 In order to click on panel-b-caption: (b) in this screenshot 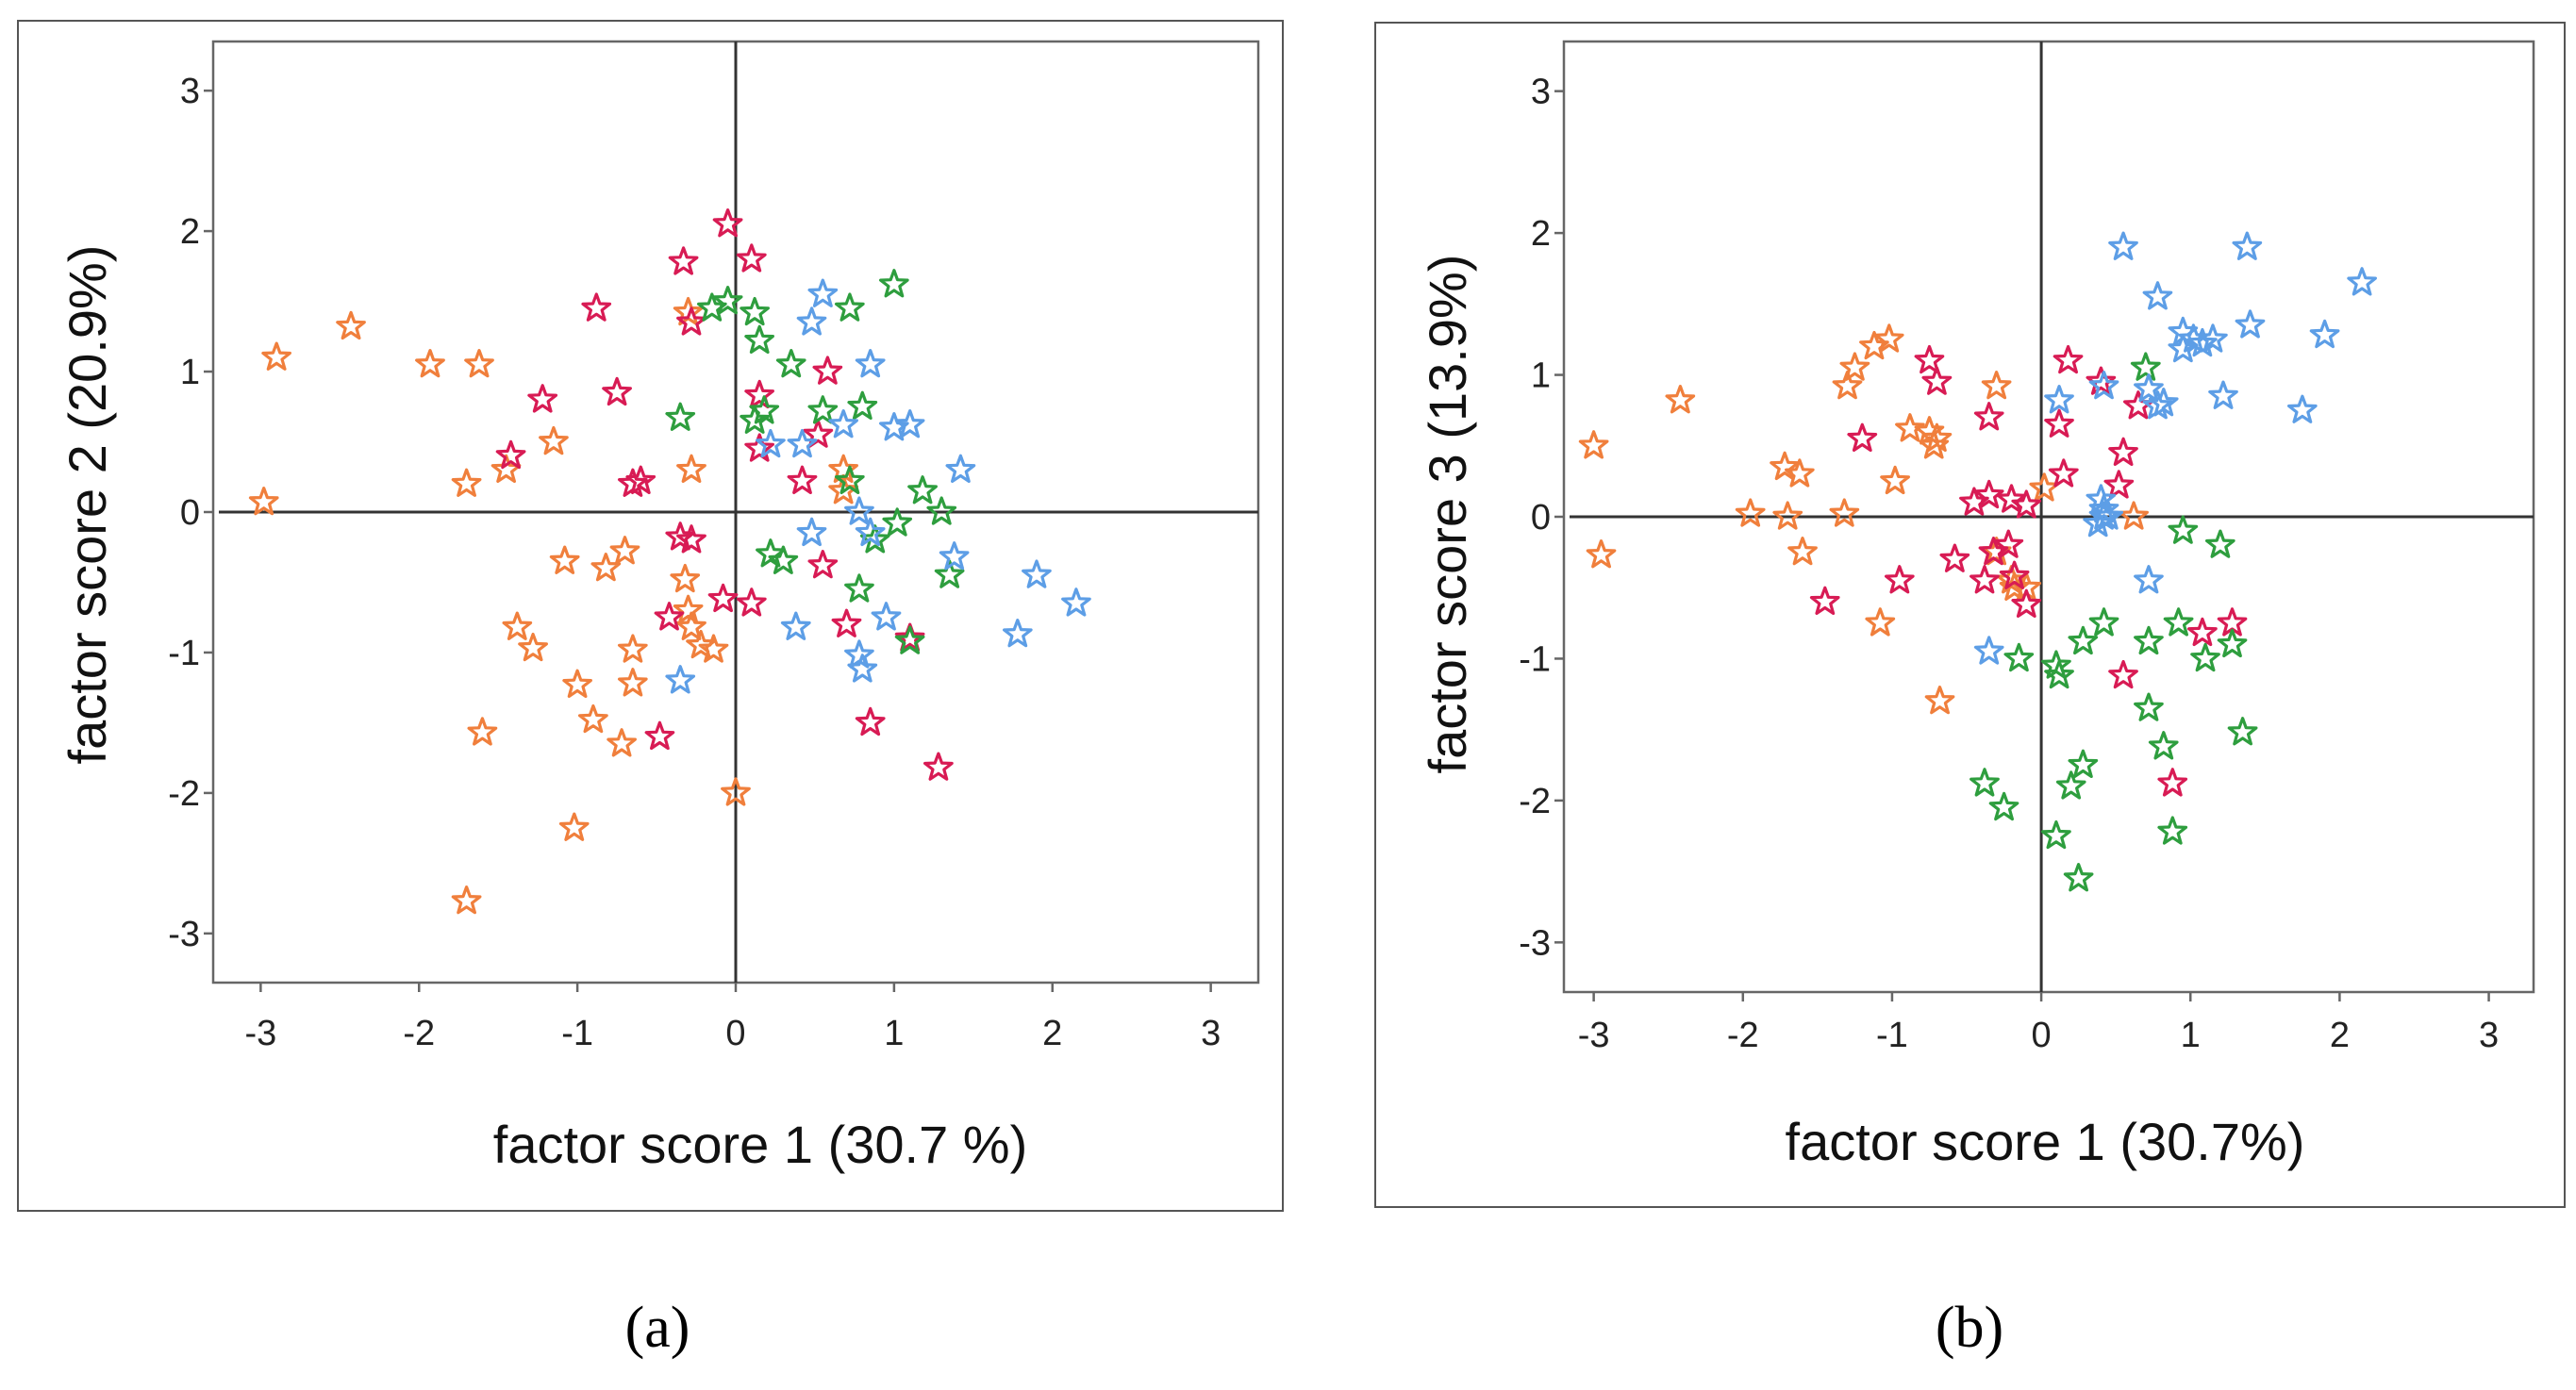, I will do `click(1970, 1328)`.